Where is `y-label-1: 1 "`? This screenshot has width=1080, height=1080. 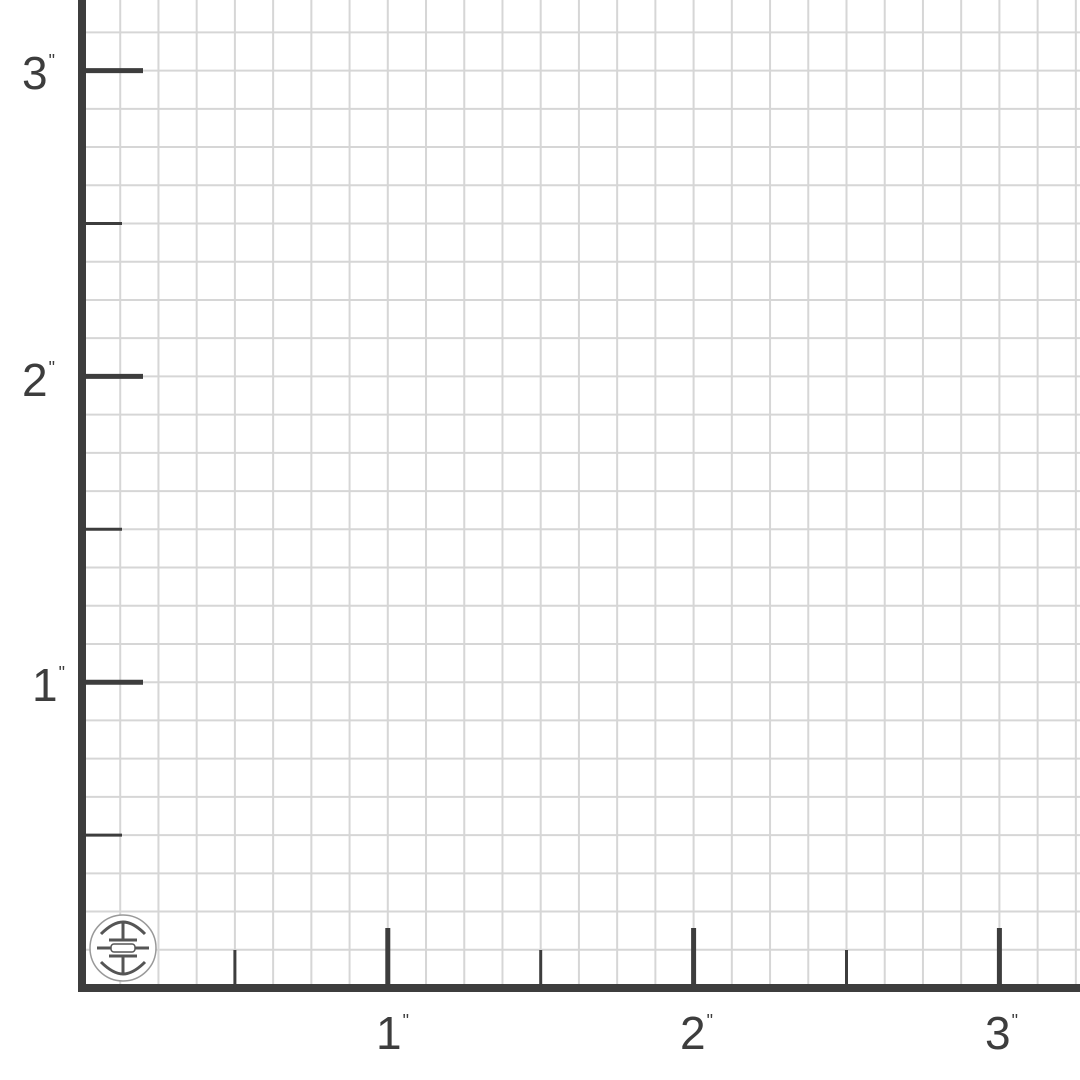
y-label-1: 1 " is located at coordinates (48, 685).